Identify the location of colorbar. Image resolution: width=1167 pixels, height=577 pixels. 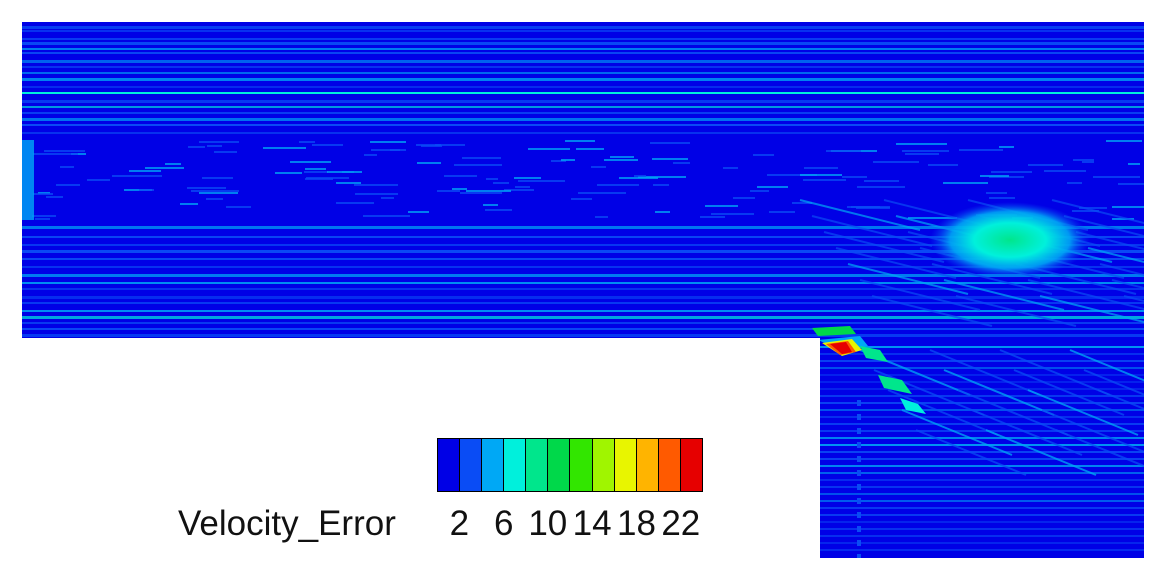
(570, 465).